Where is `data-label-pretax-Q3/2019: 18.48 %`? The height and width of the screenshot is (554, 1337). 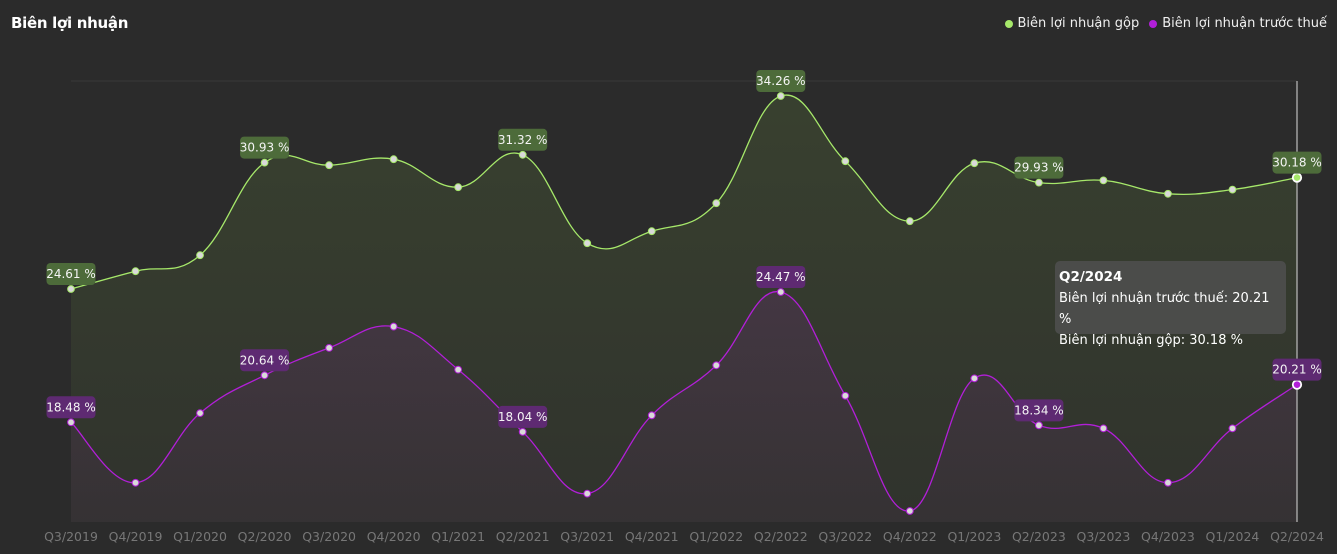 data-label-pretax-Q3/2019: 18.48 % is located at coordinates (71, 407).